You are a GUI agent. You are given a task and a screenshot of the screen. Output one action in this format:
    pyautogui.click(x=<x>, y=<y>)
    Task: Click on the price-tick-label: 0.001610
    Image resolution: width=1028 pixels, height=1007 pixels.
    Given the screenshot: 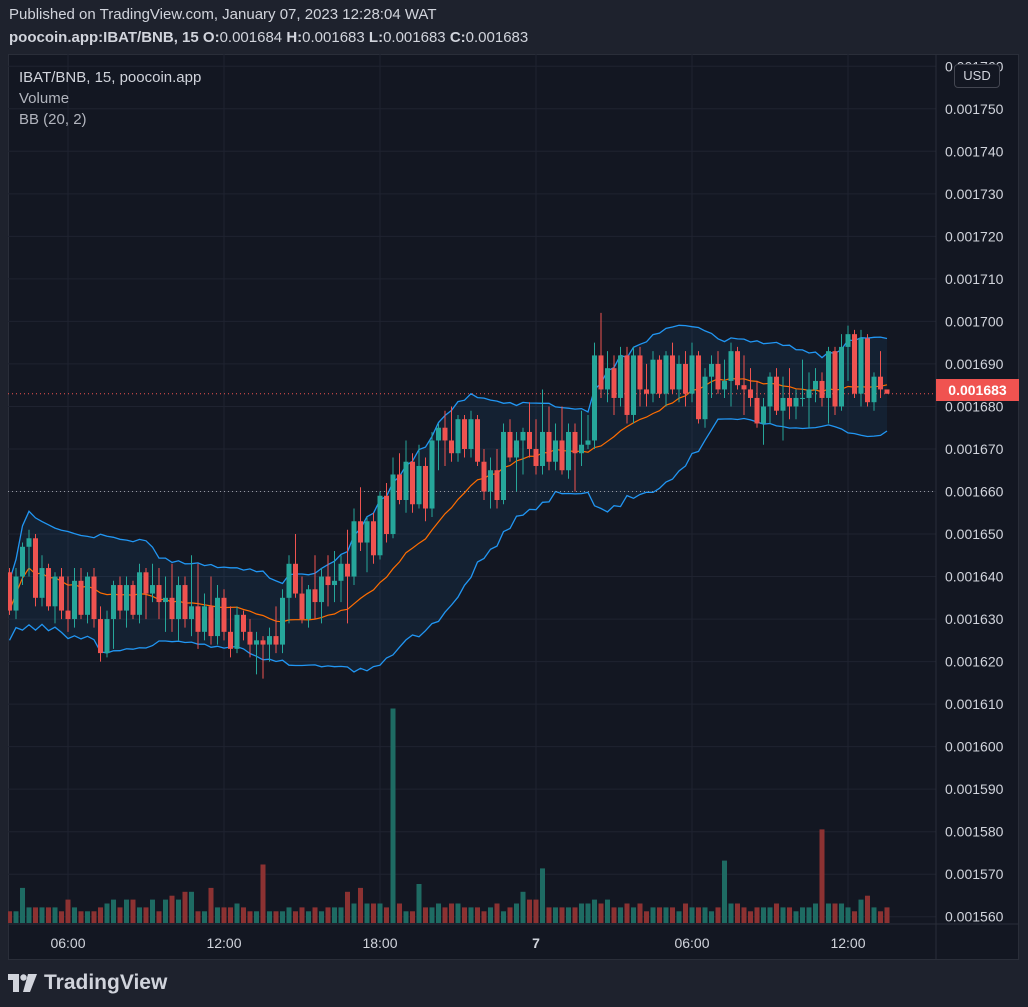 What is the action you would take?
    pyautogui.click(x=974, y=704)
    